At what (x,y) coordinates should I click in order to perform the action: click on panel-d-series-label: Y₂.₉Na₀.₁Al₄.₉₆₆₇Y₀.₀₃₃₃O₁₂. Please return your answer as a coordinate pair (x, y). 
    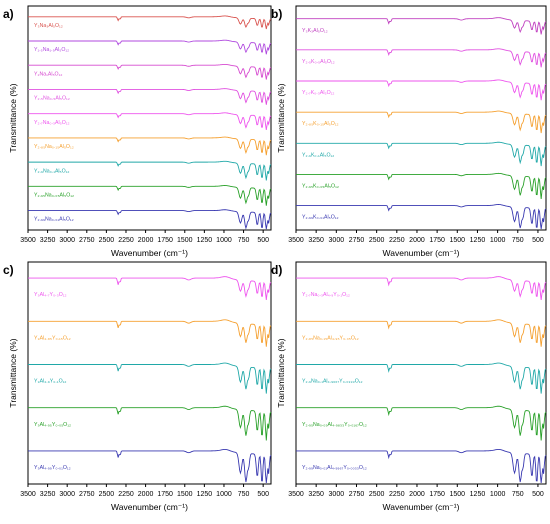
    Looking at the image, I should click on (332, 382).